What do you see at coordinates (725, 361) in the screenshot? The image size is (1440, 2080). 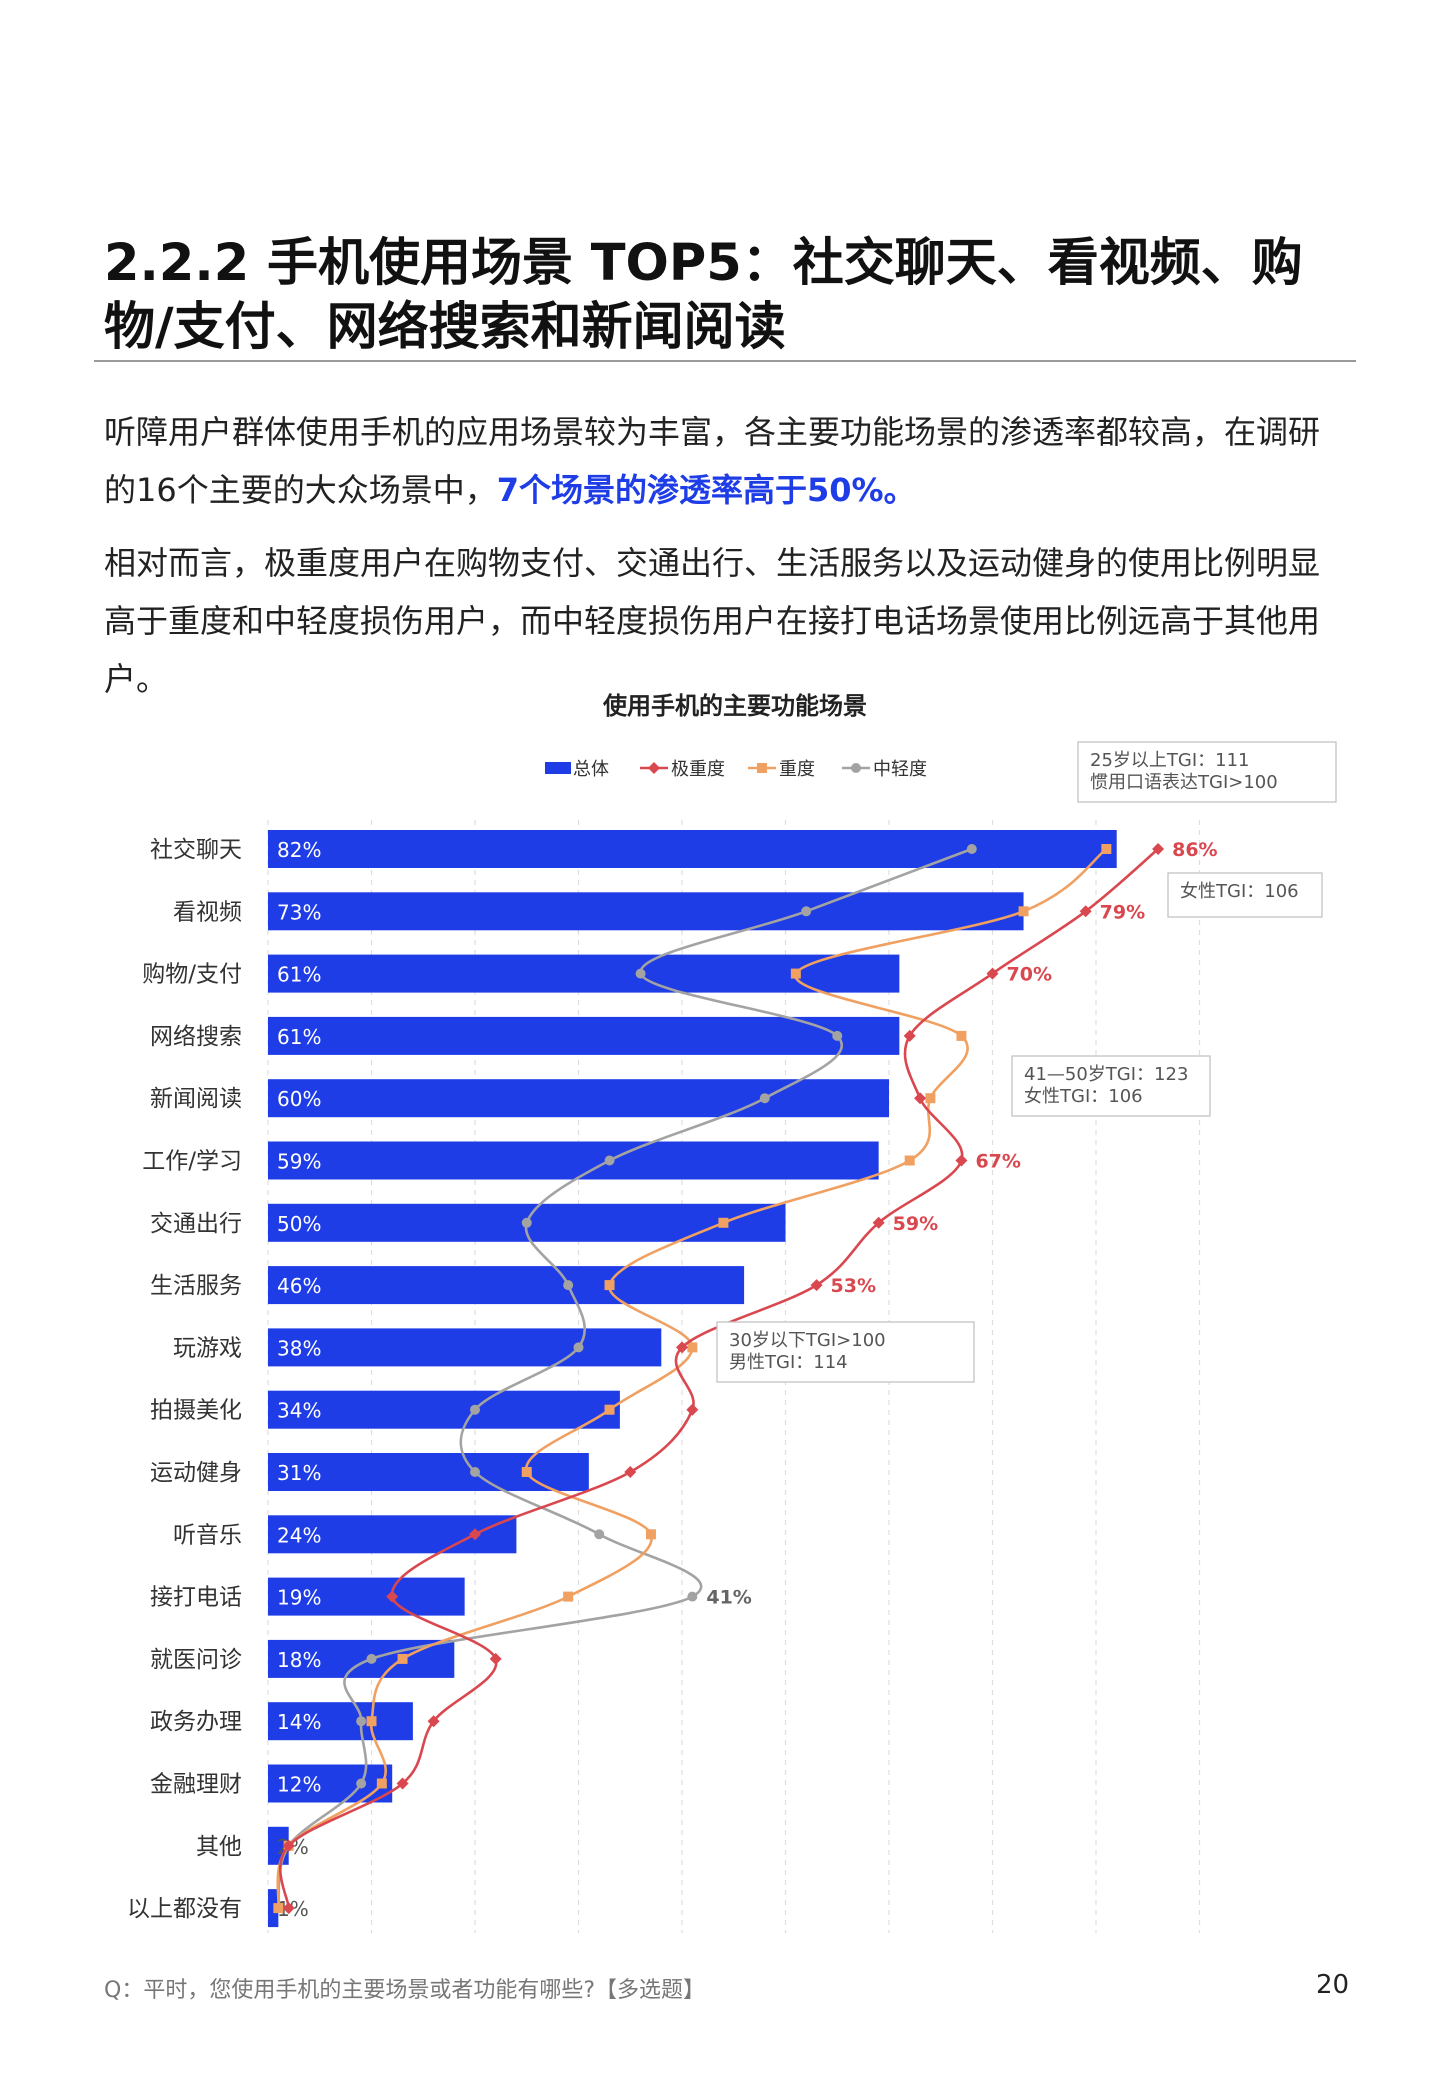 I see `title-divider` at bounding box center [725, 361].